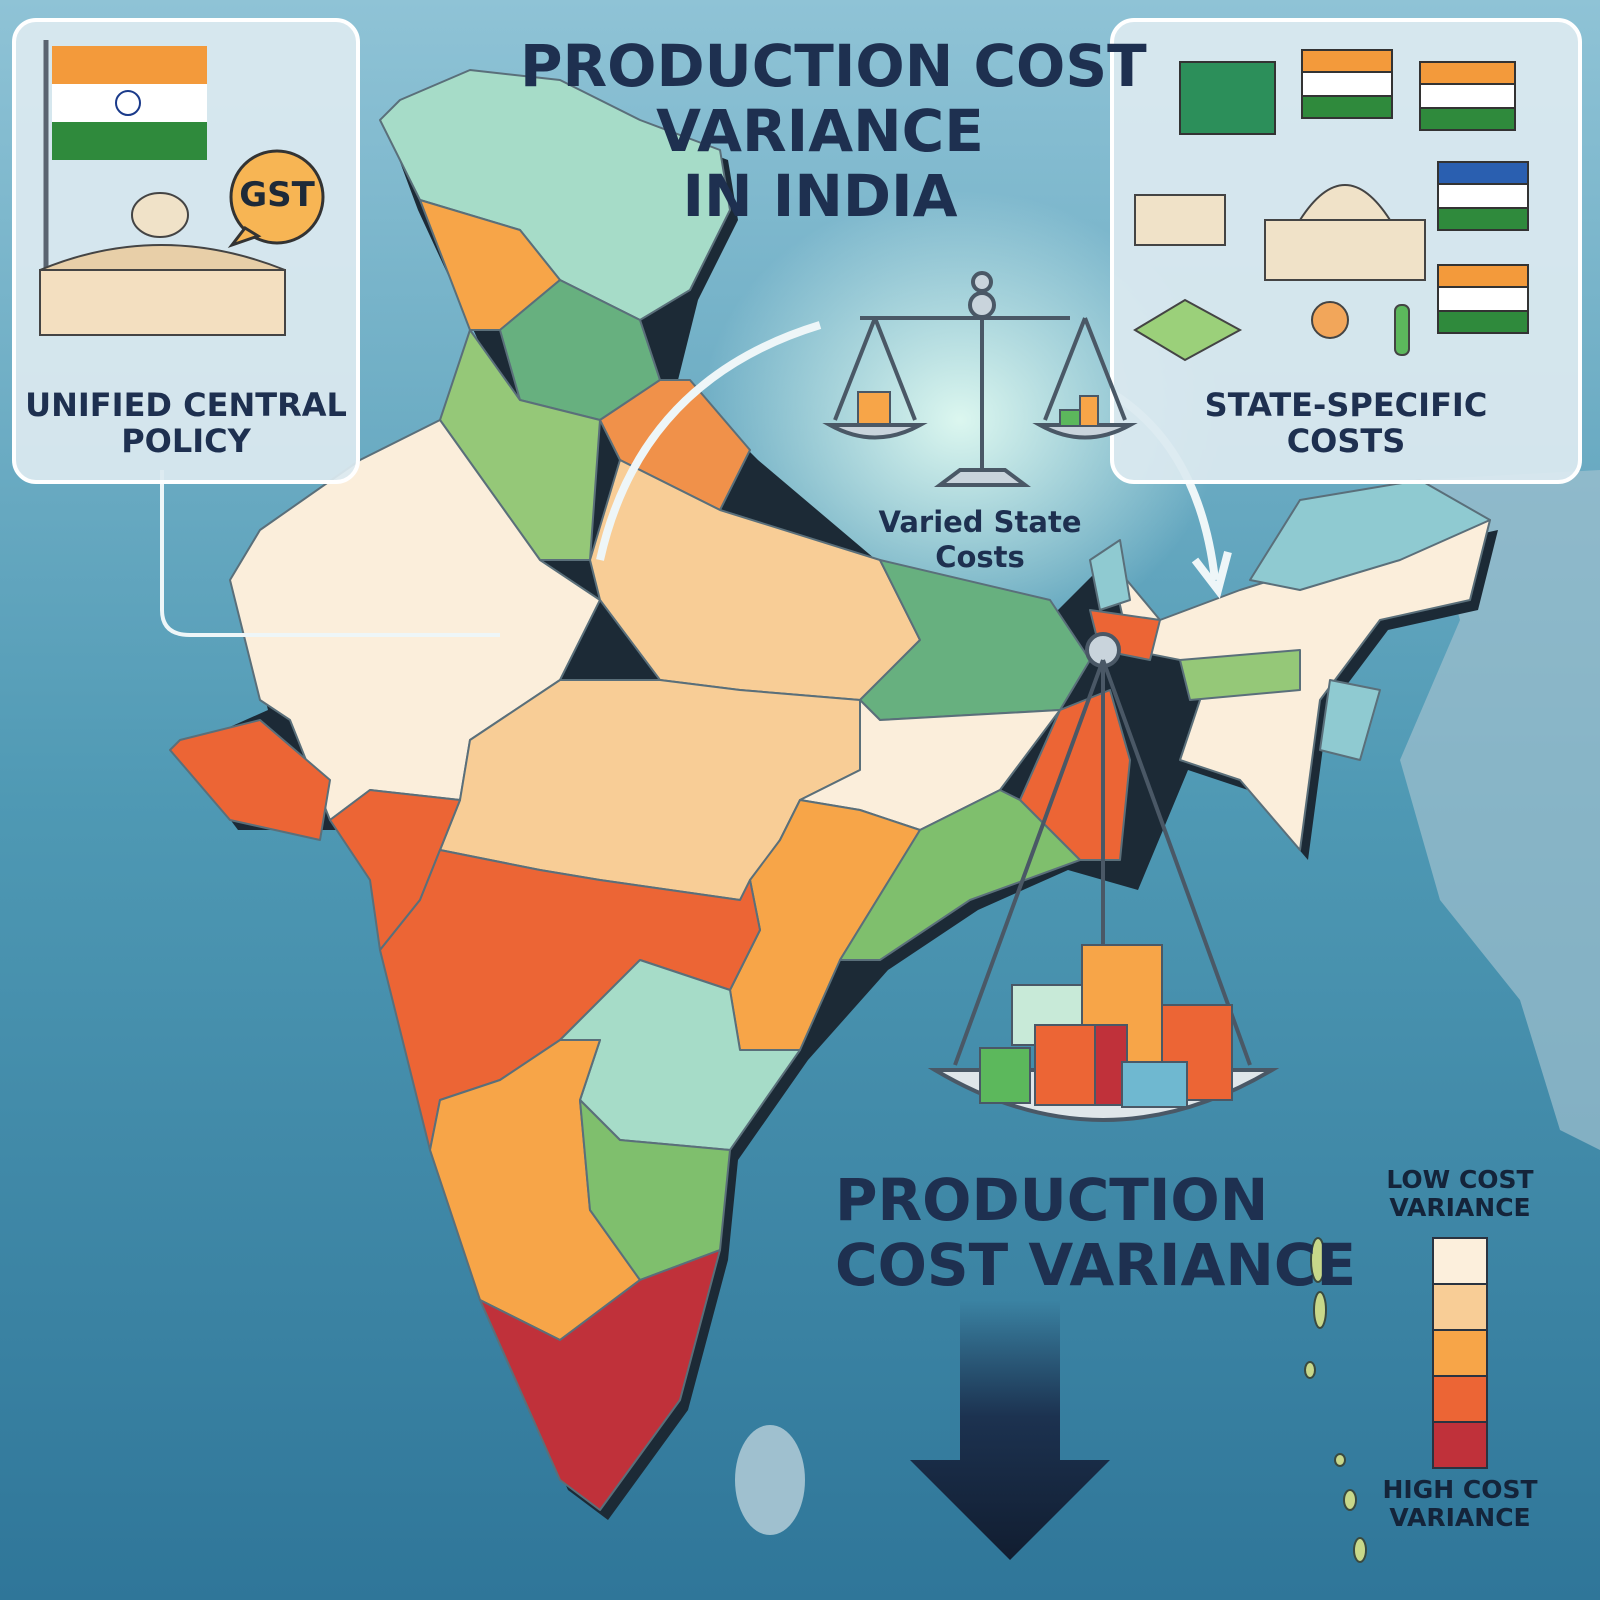  Describe the element at coordinates (1103, 877) in the screenshot. I see `hanging-scale` at that location.